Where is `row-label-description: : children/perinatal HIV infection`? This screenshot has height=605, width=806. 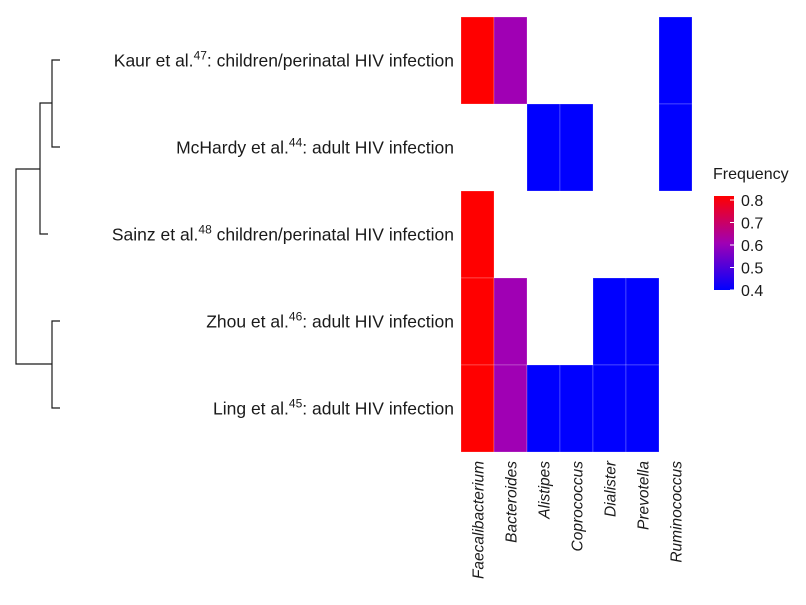 row-label-description: : children/perinatal HIV infection is located at coordinates (330, 61).